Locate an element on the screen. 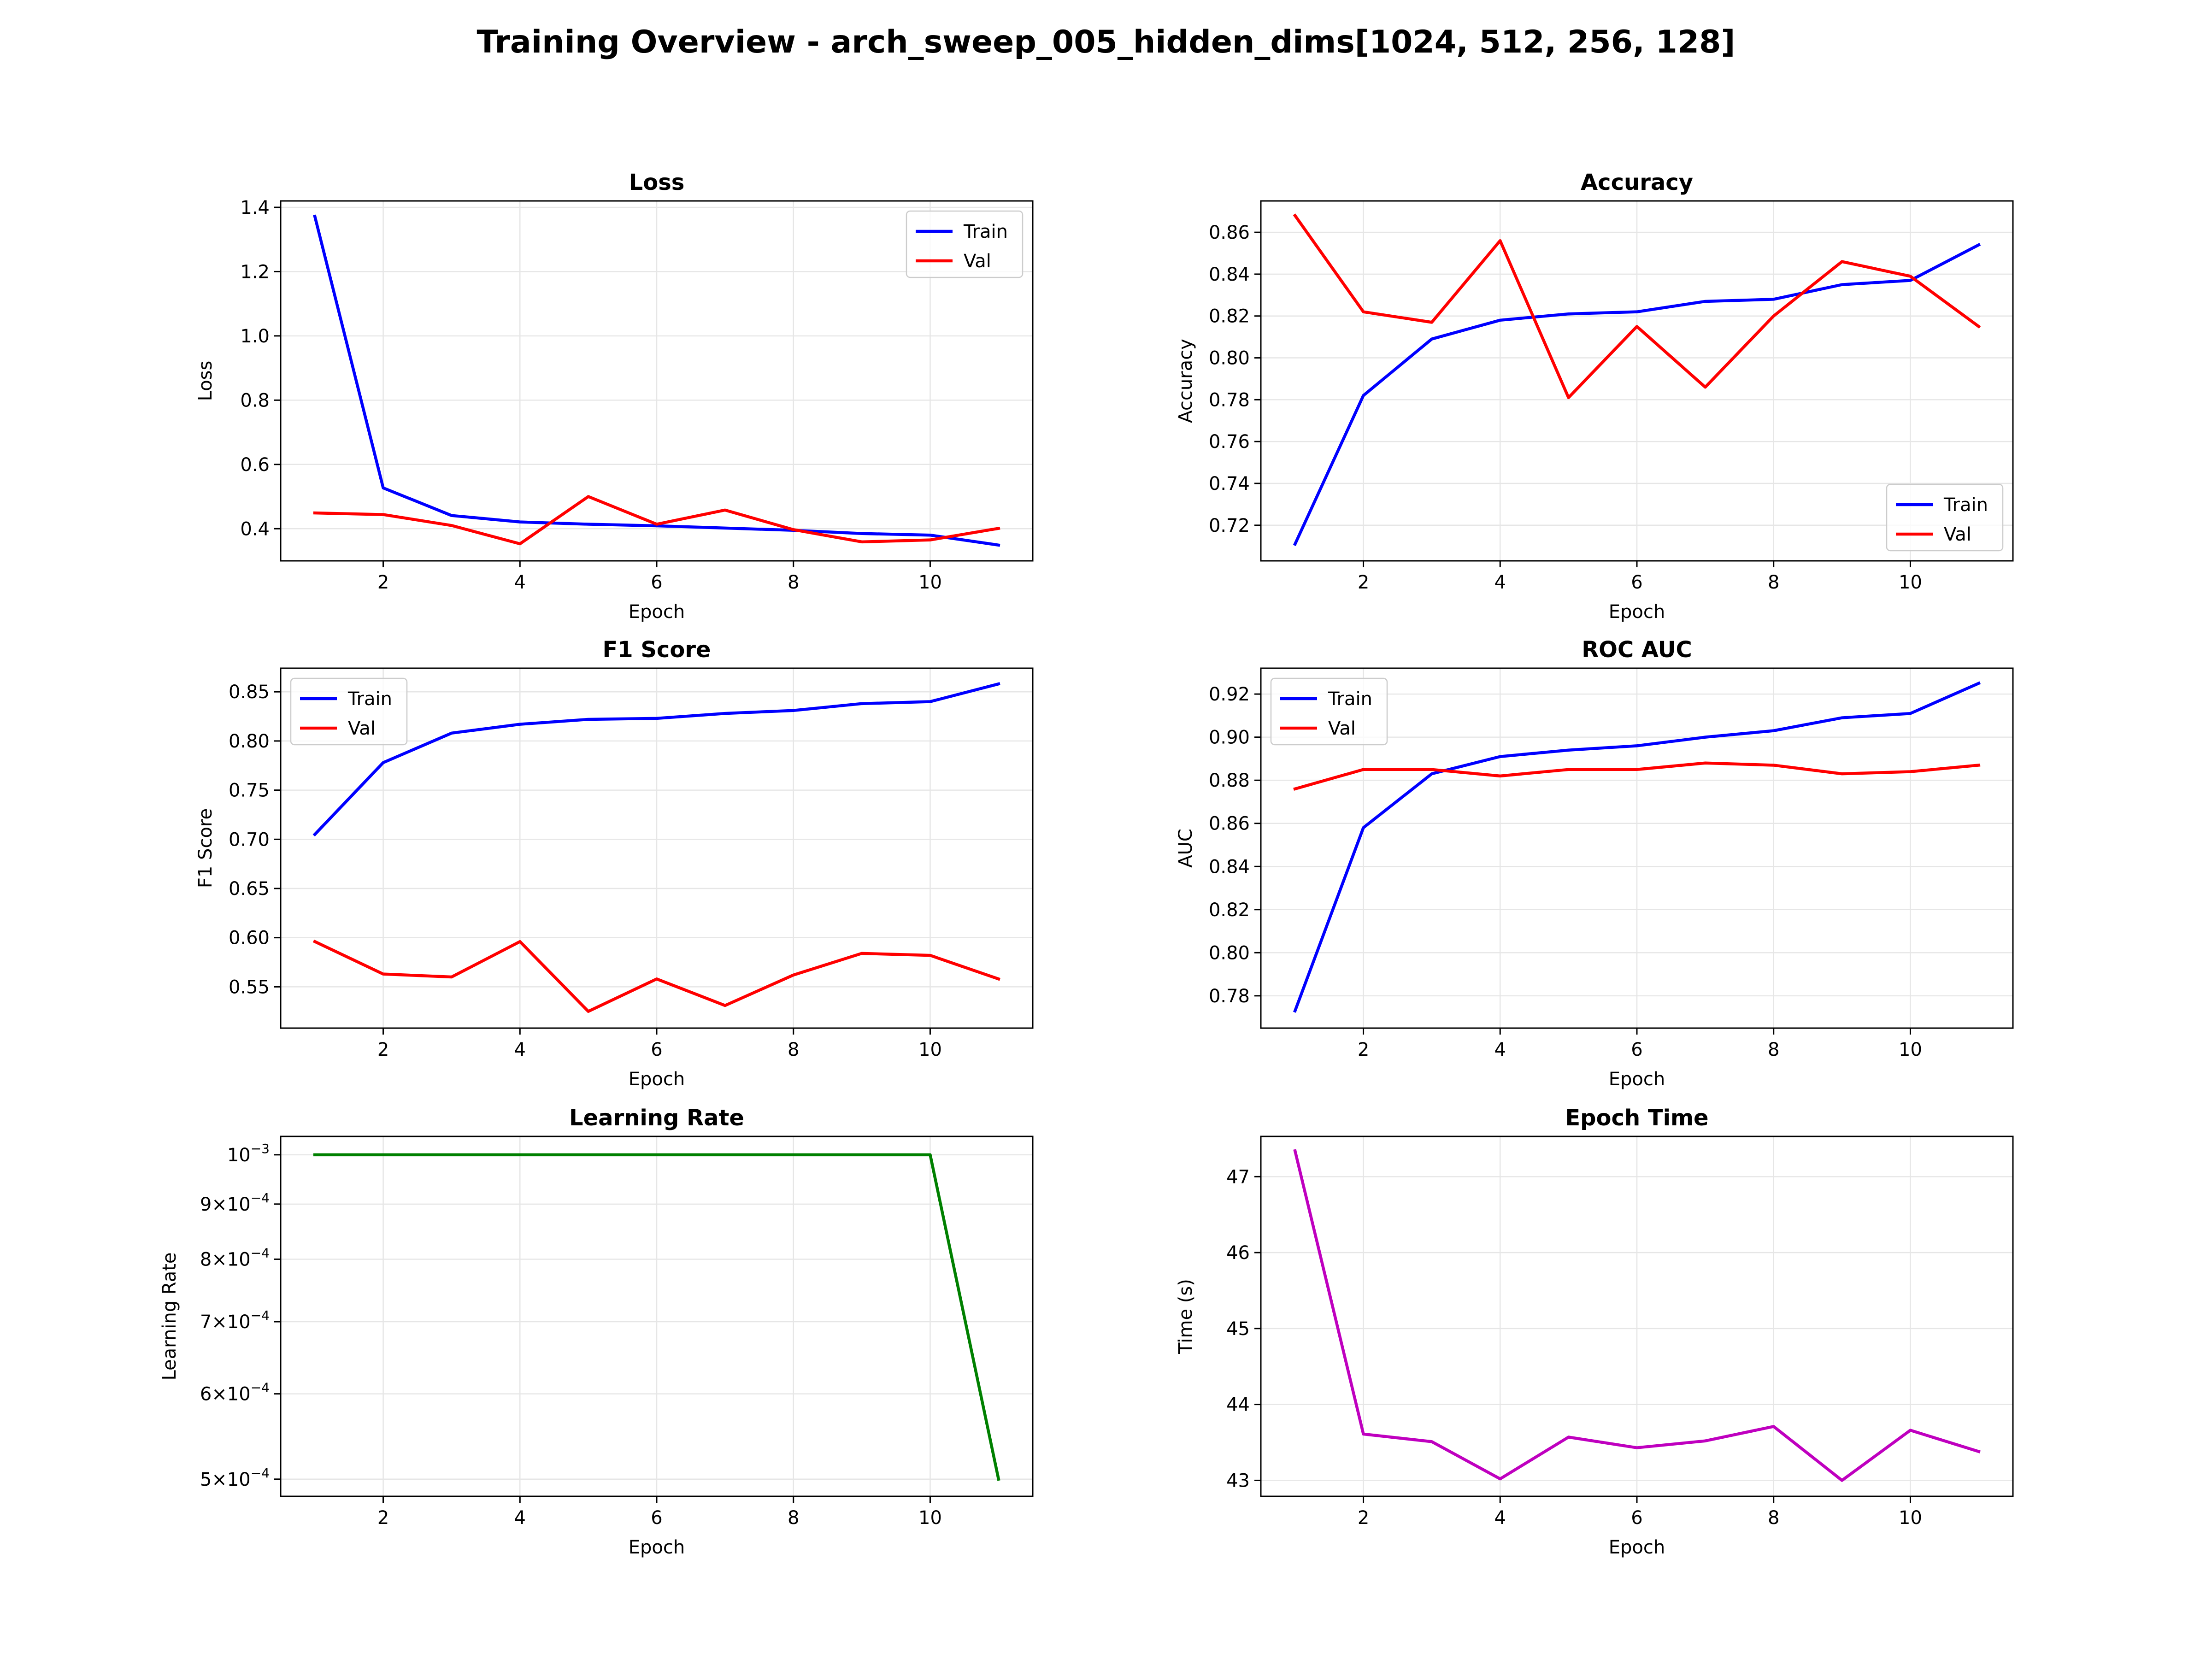 The image size is (2212, 1659). y-axis-label: Loss is located at coordinates (205, 381).